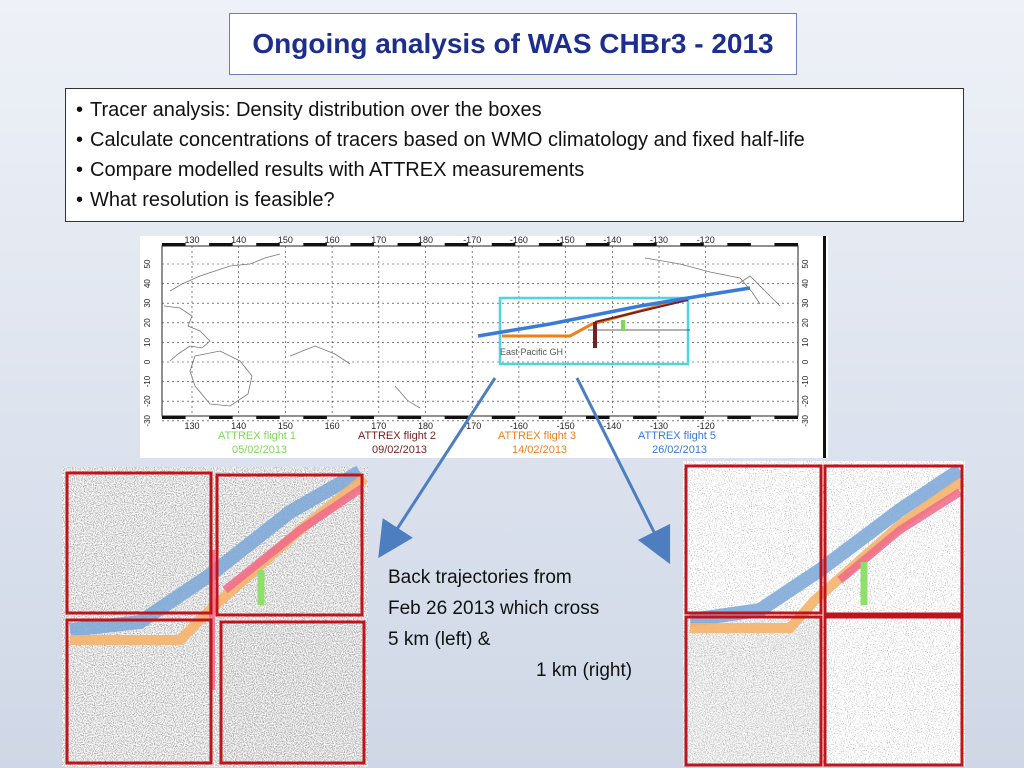  I want to click on left-scatter-group, so click(215, 616).